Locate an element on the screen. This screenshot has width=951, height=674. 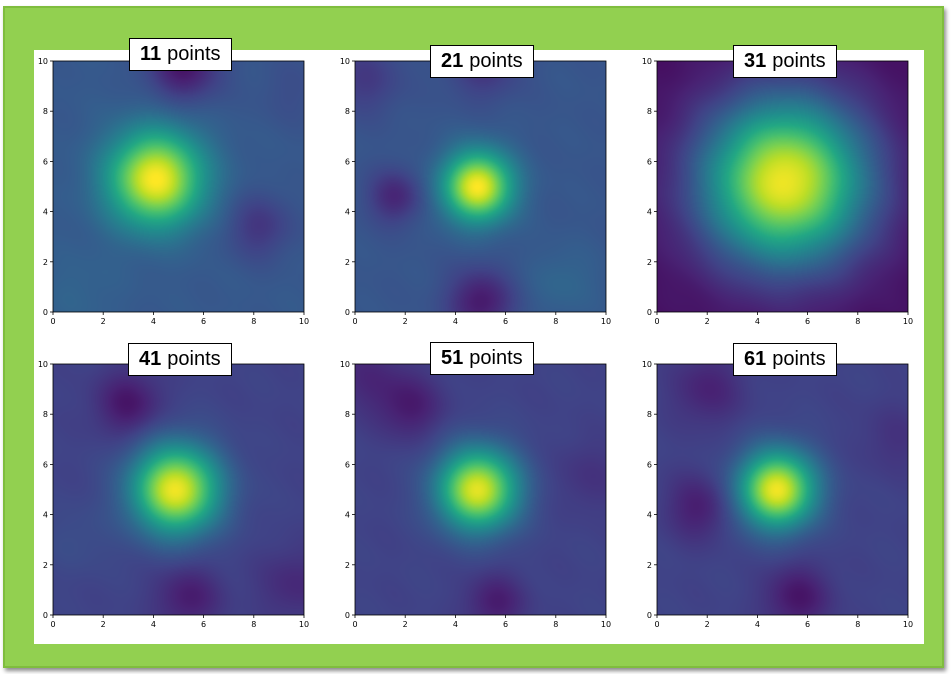
panel-title-number: 41 is located at coordinates (150, 359).